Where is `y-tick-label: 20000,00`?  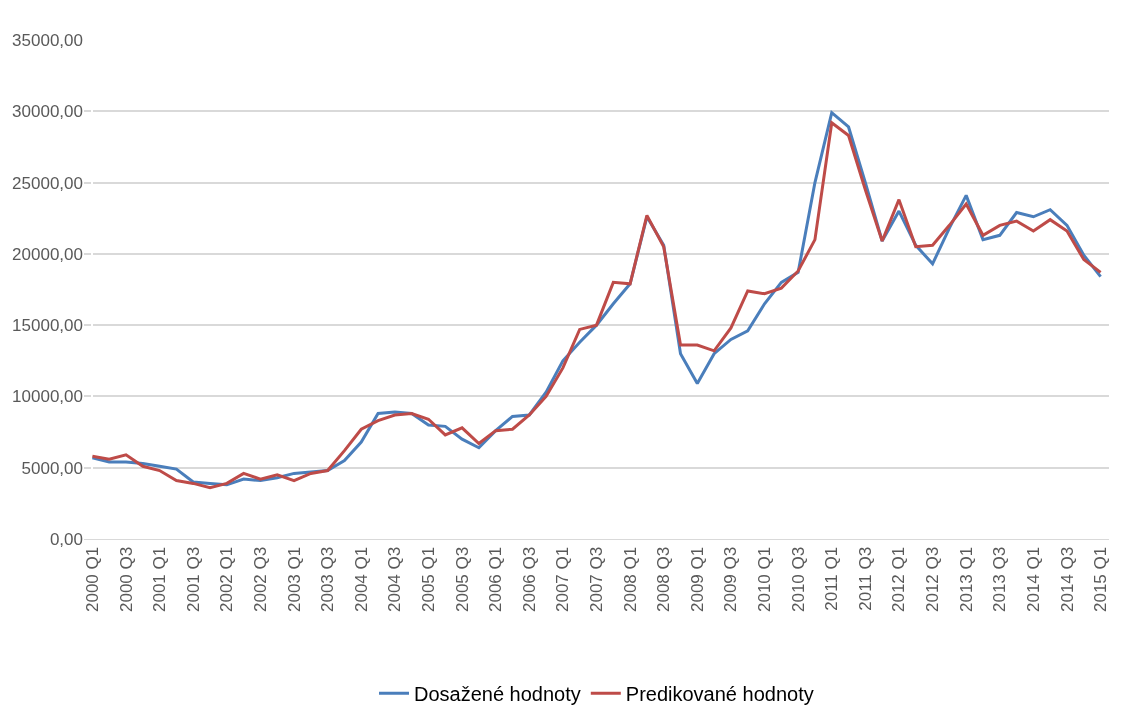
y-tick-label: 20000,00 is located at coordinates (47, 254).